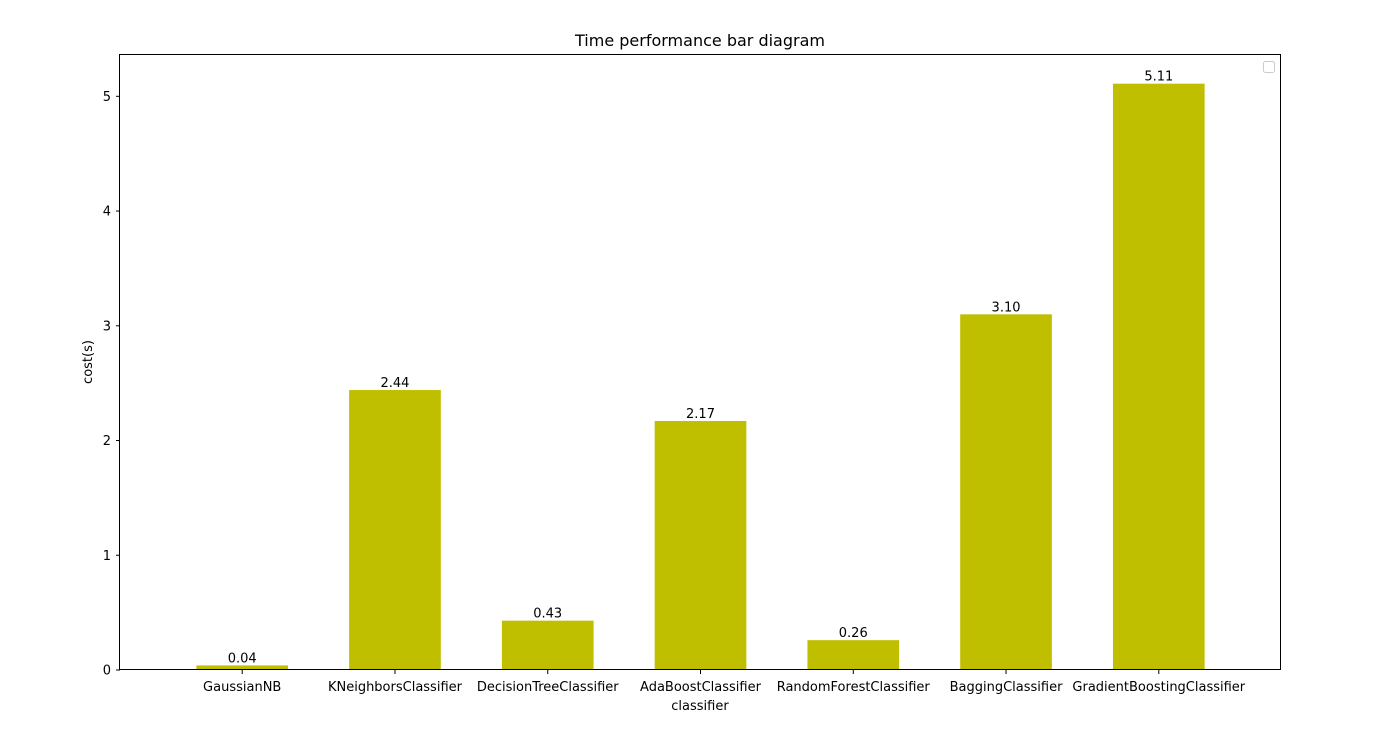 This screenshot has width=1381, height=748. I want to click on y-tick-label-2: 2, so click(107, 441).